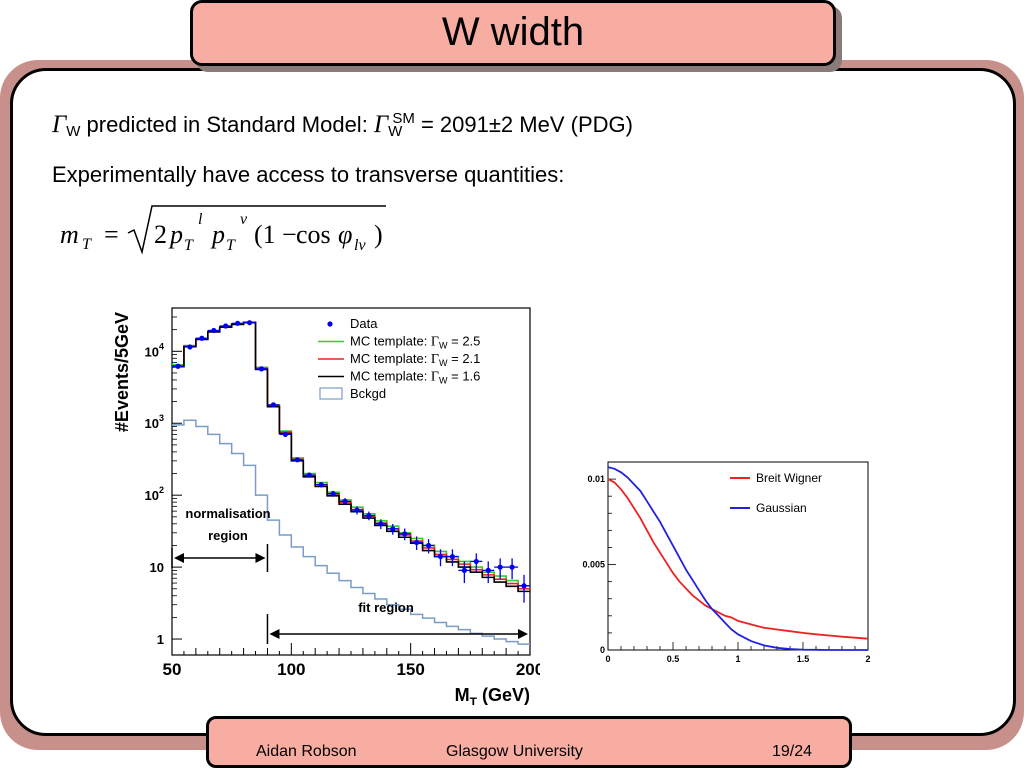  I want to click on normalisation-arrow-right-head, so click(260, 558).